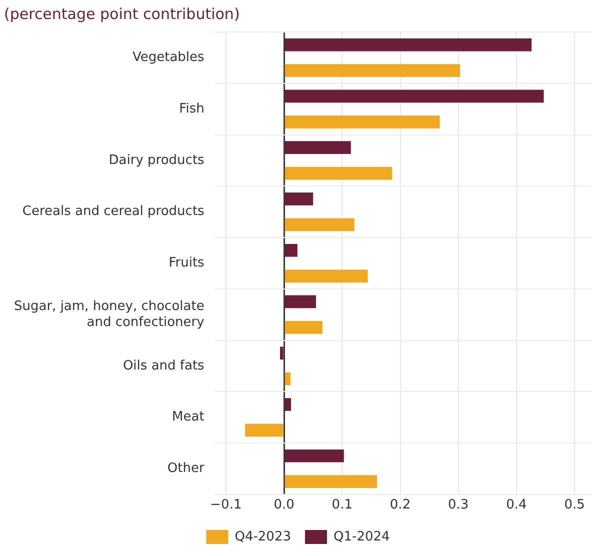  What do you see at coordinates (458, 505) in the screenshot?
I see `x-tick-label: 0.3` at bounding box center [458, 505].